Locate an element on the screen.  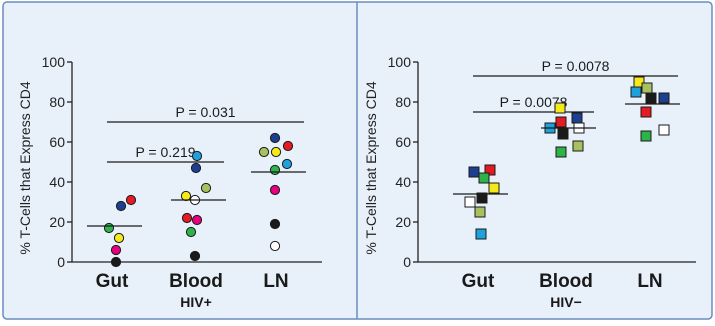
p-value-label: P = 0.031 is located at coordinates (205, 112).